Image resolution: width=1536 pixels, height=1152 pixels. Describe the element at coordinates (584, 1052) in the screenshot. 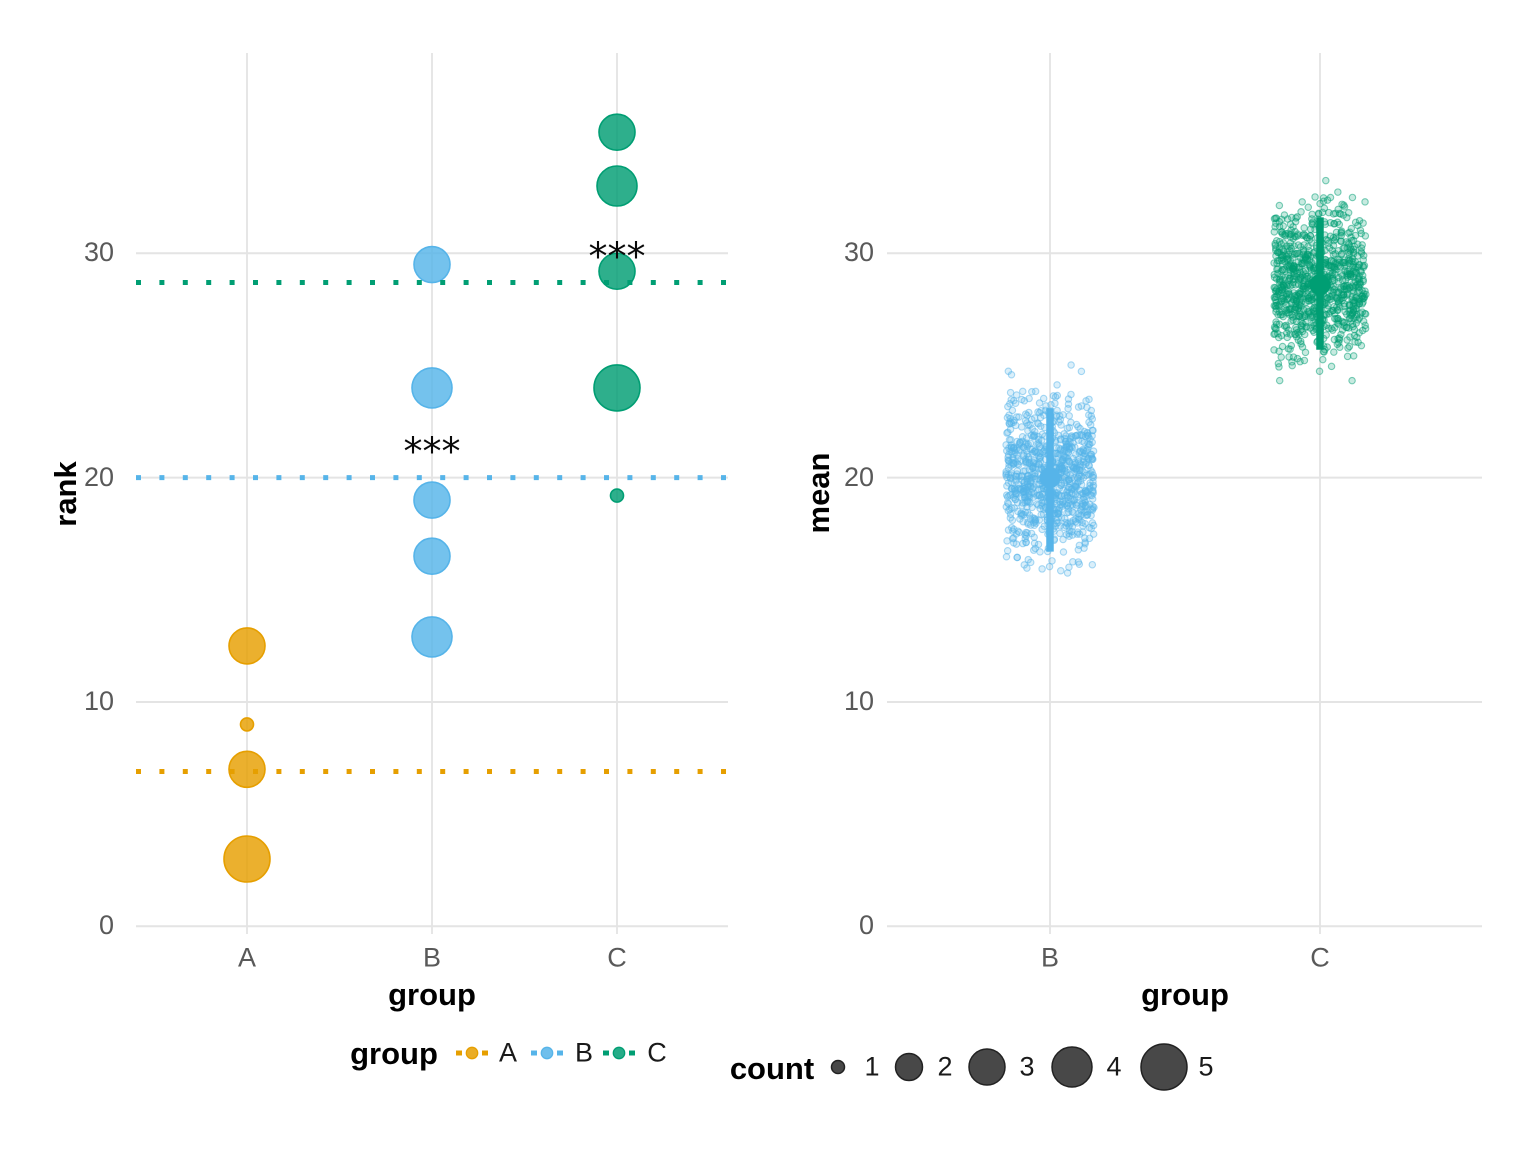

I see `group-legend-label: B` at that location.